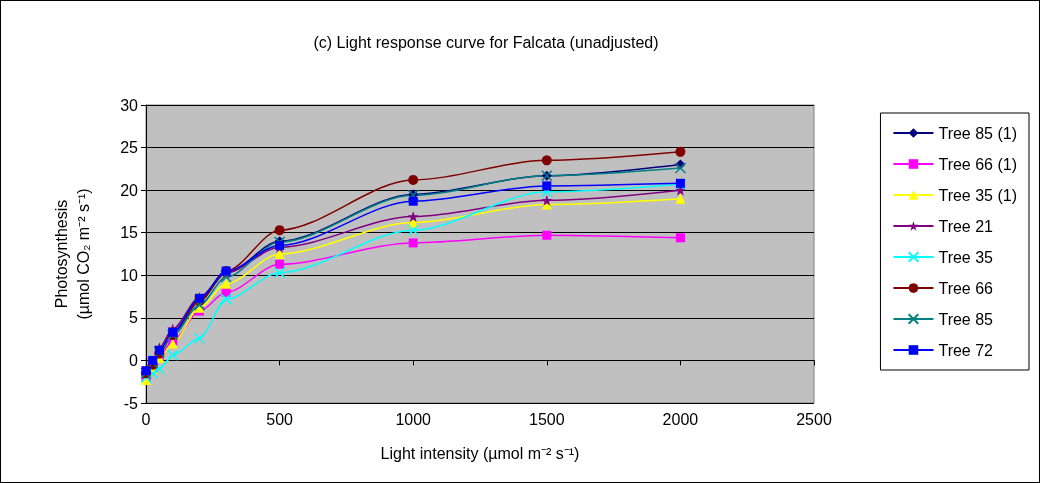  What do you see at coordinates (413, 419) in the screenshot?
I see `x-tick-label: 1000` at bounding box center [413, 419].